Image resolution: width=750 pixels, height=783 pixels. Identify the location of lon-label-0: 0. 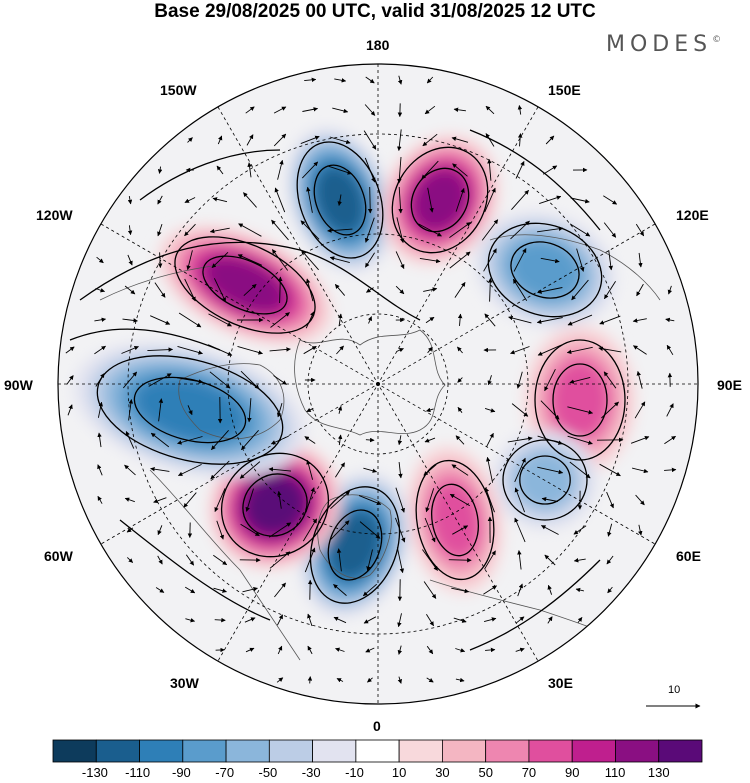
(377, 726).